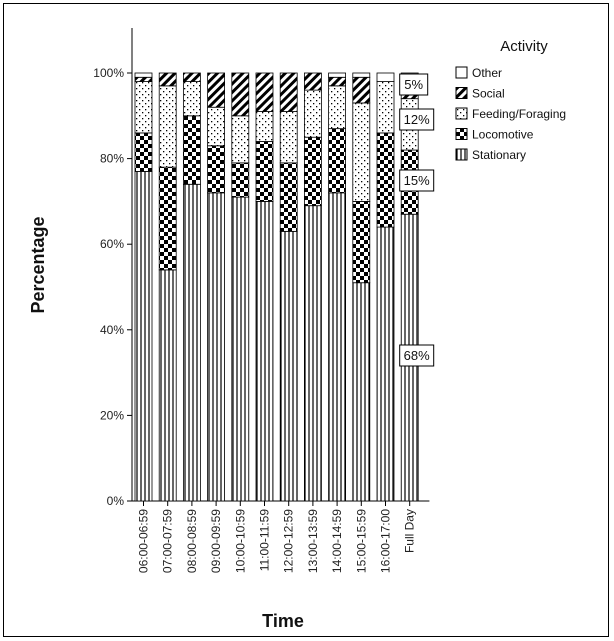  I want to click on x-tick-label: 07:00-07:59, so click(168, 541).